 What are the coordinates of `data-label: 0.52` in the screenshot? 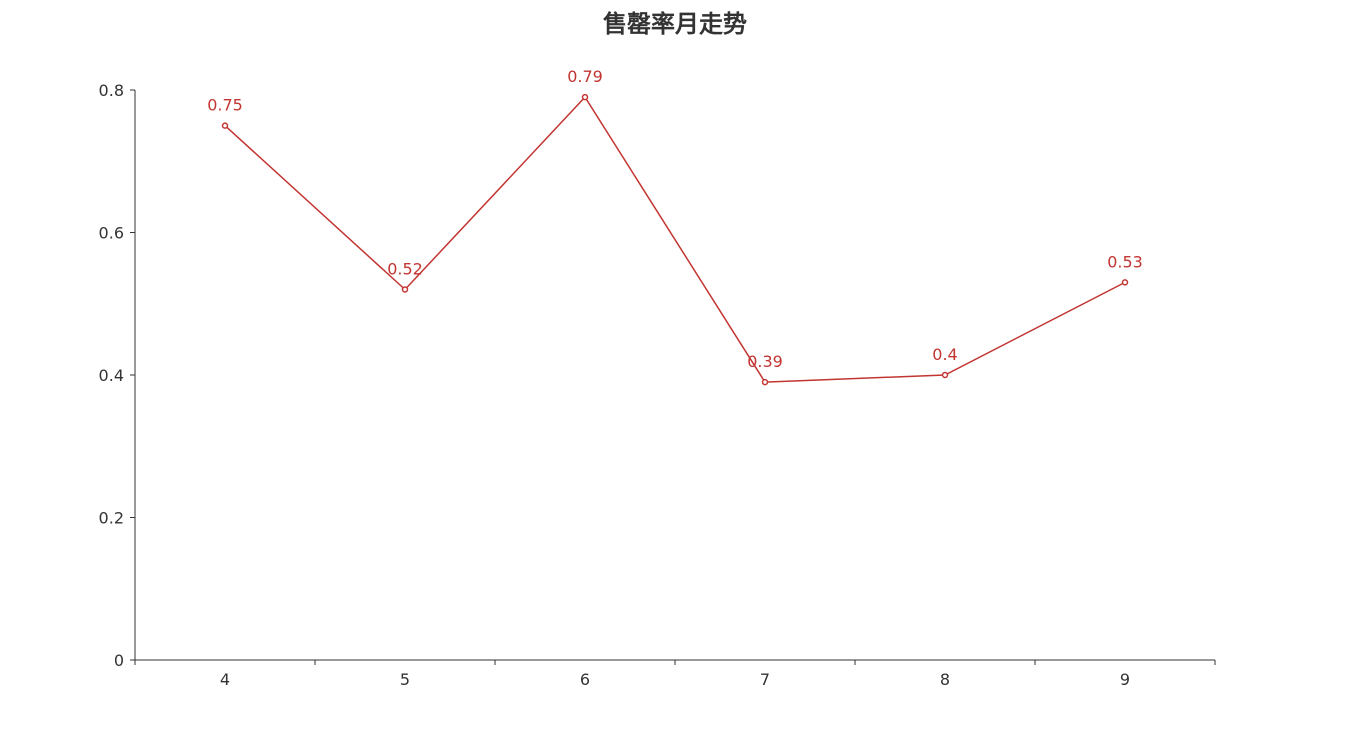 It's located at (405, 269).